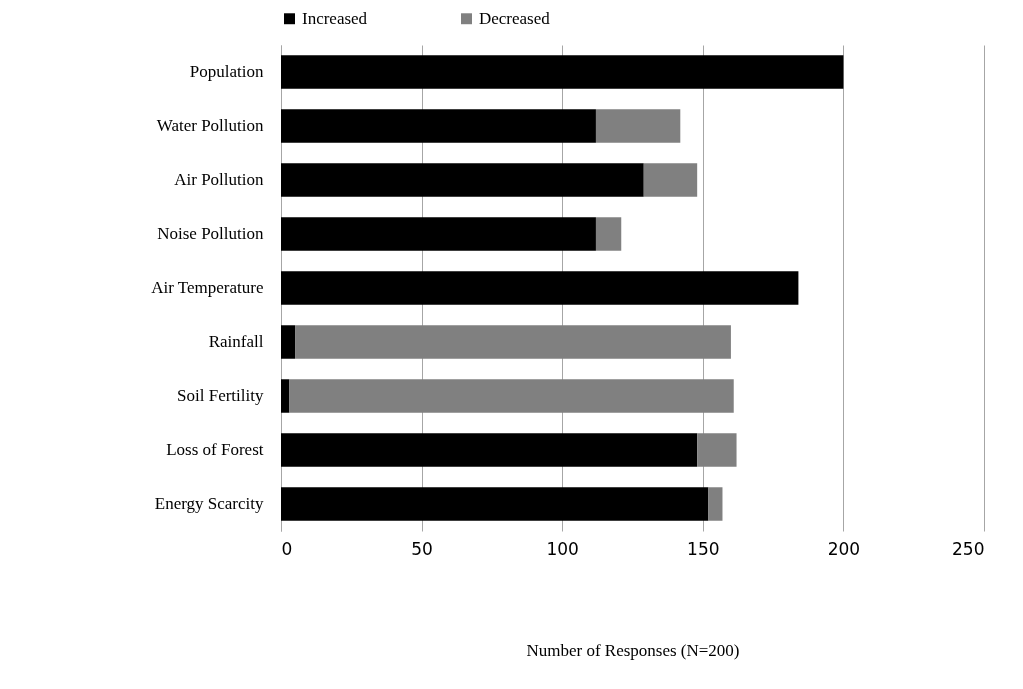 This screenshot has height=689, width=1023. Describe the element at coordinates (844, 548) in the screenshot. I see `x-tick-label: 200` at that location.